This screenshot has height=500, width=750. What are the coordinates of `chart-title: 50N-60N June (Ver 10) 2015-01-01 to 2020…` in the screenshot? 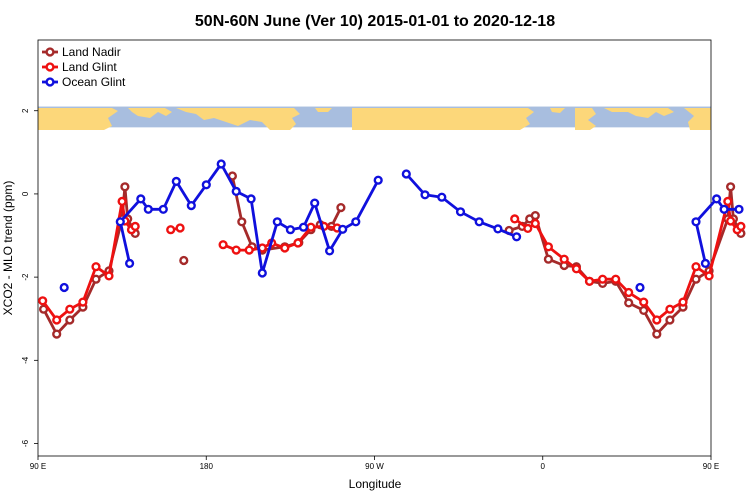 It's located at (375, 21).